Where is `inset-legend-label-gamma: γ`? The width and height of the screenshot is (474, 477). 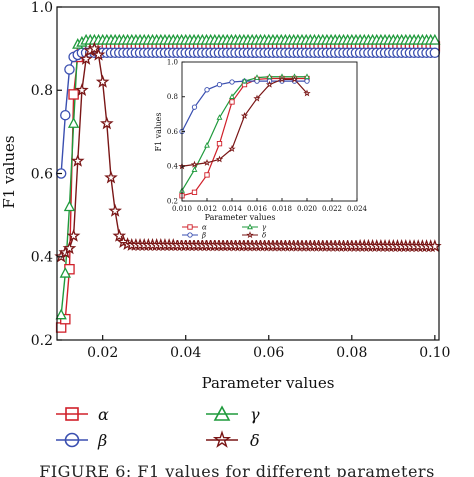
inset-legend-label-gamma: γ is located at coordinates (264, 228).